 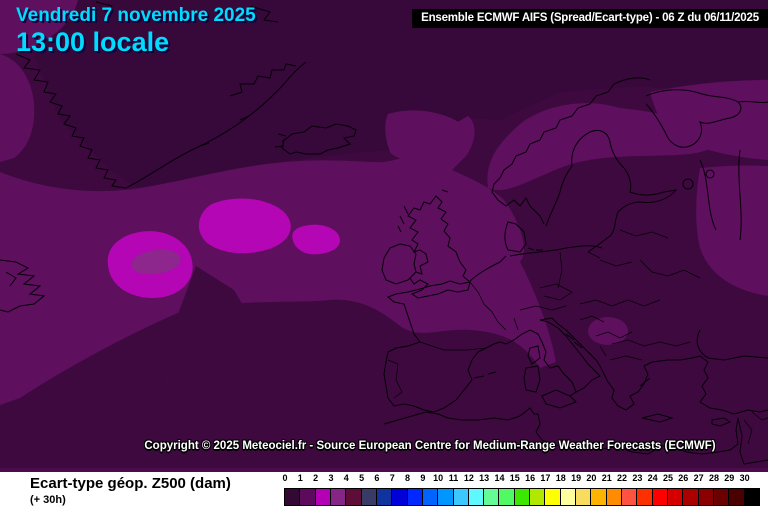 I want to click on legend-tick-label: 24, so click(x=652, y=478).